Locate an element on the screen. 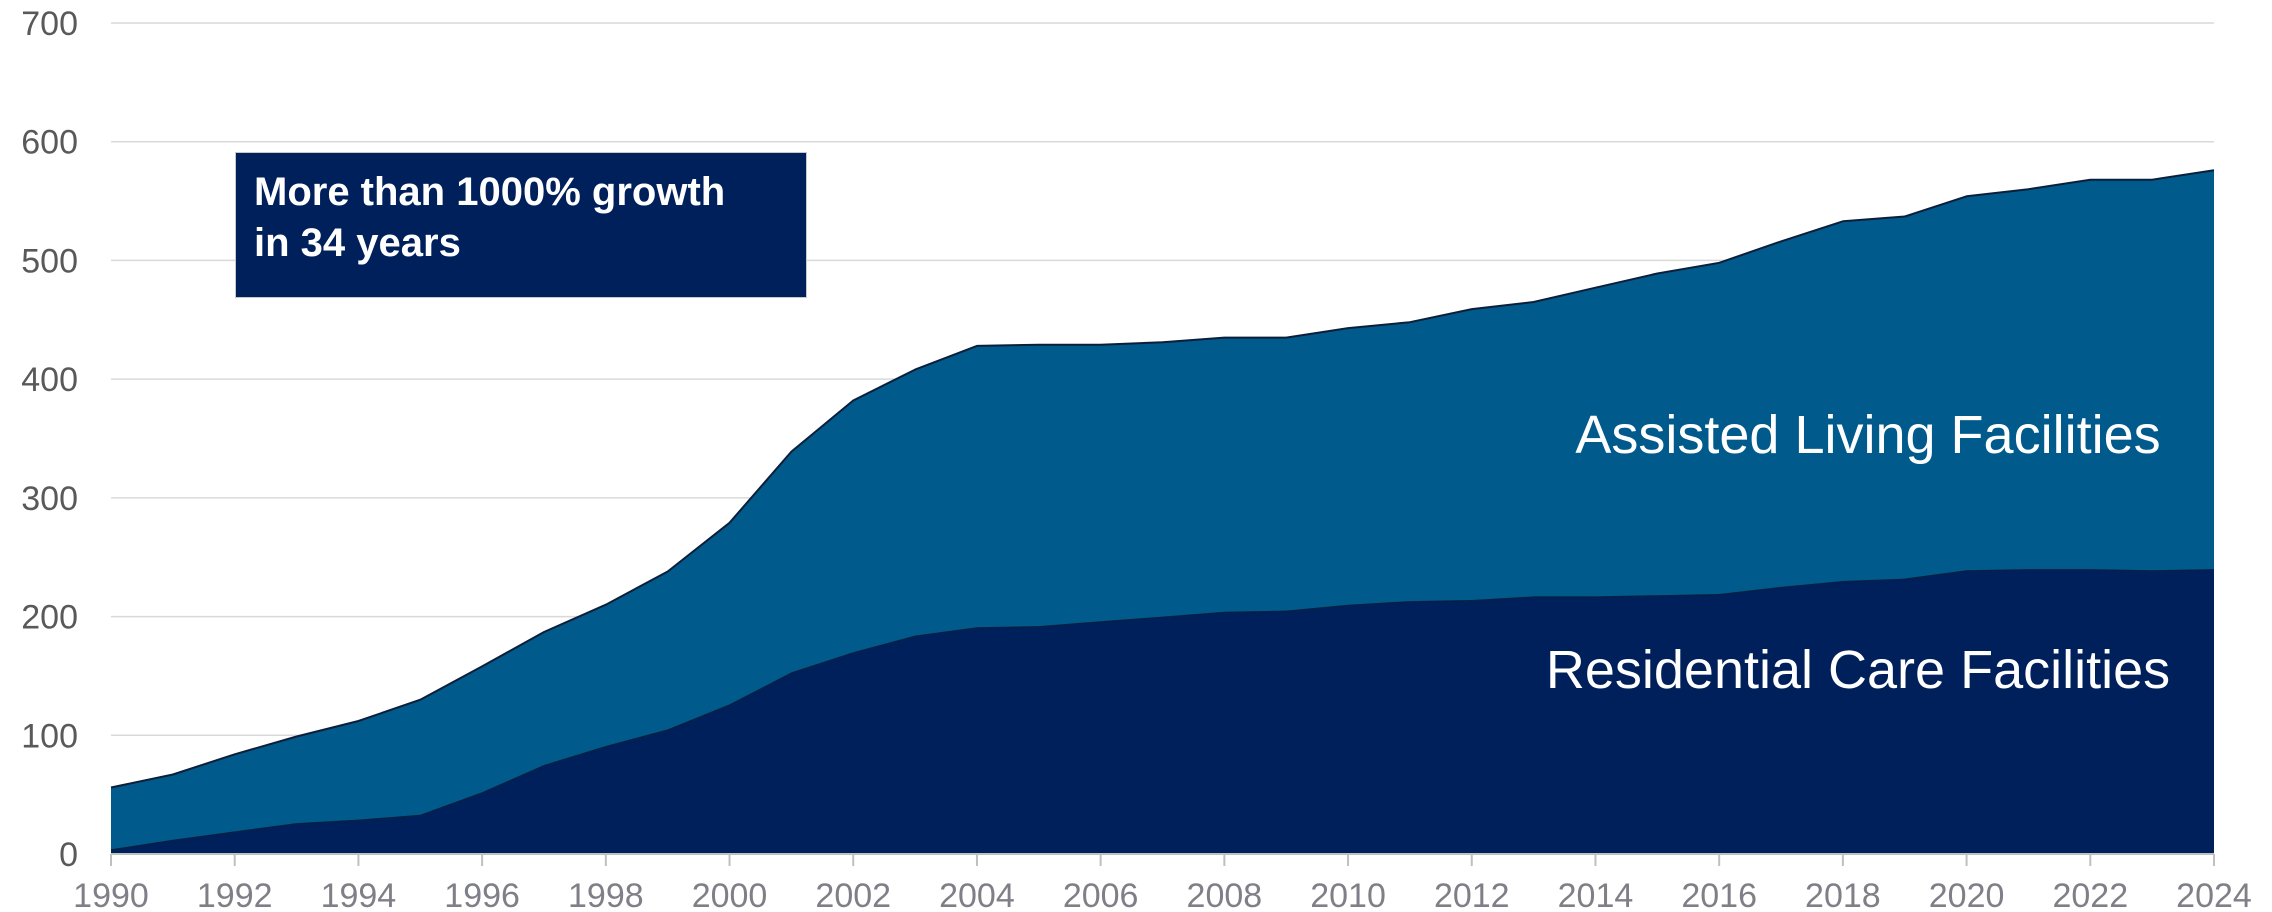  x-tick-label: 2010 is located at coordinates (1348, 894).